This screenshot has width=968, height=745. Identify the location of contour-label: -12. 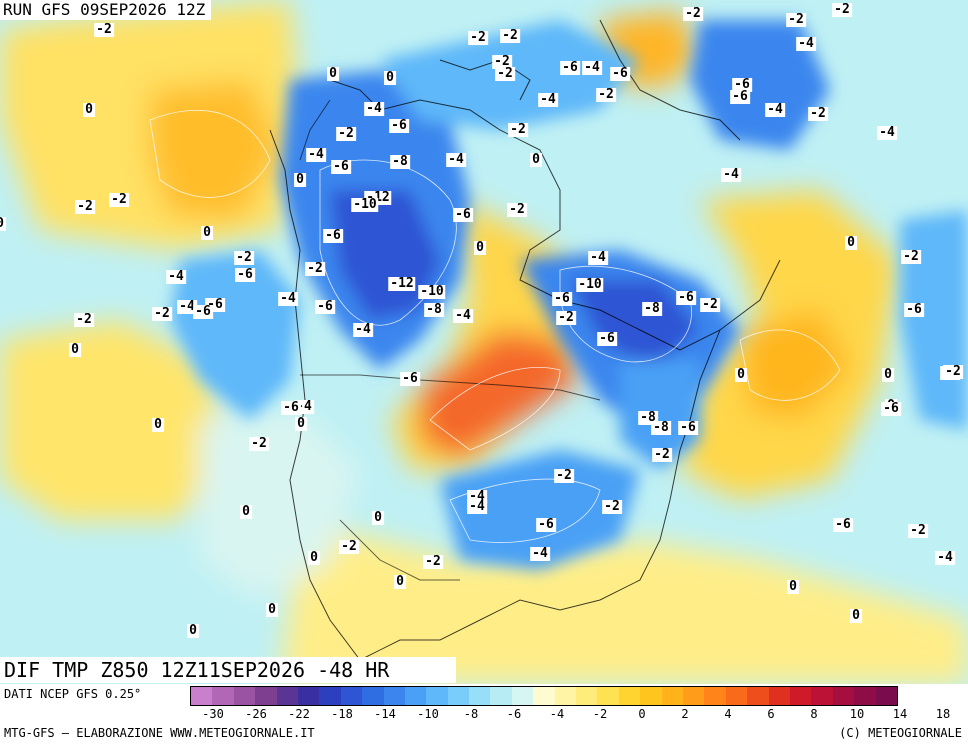
(402, 283).